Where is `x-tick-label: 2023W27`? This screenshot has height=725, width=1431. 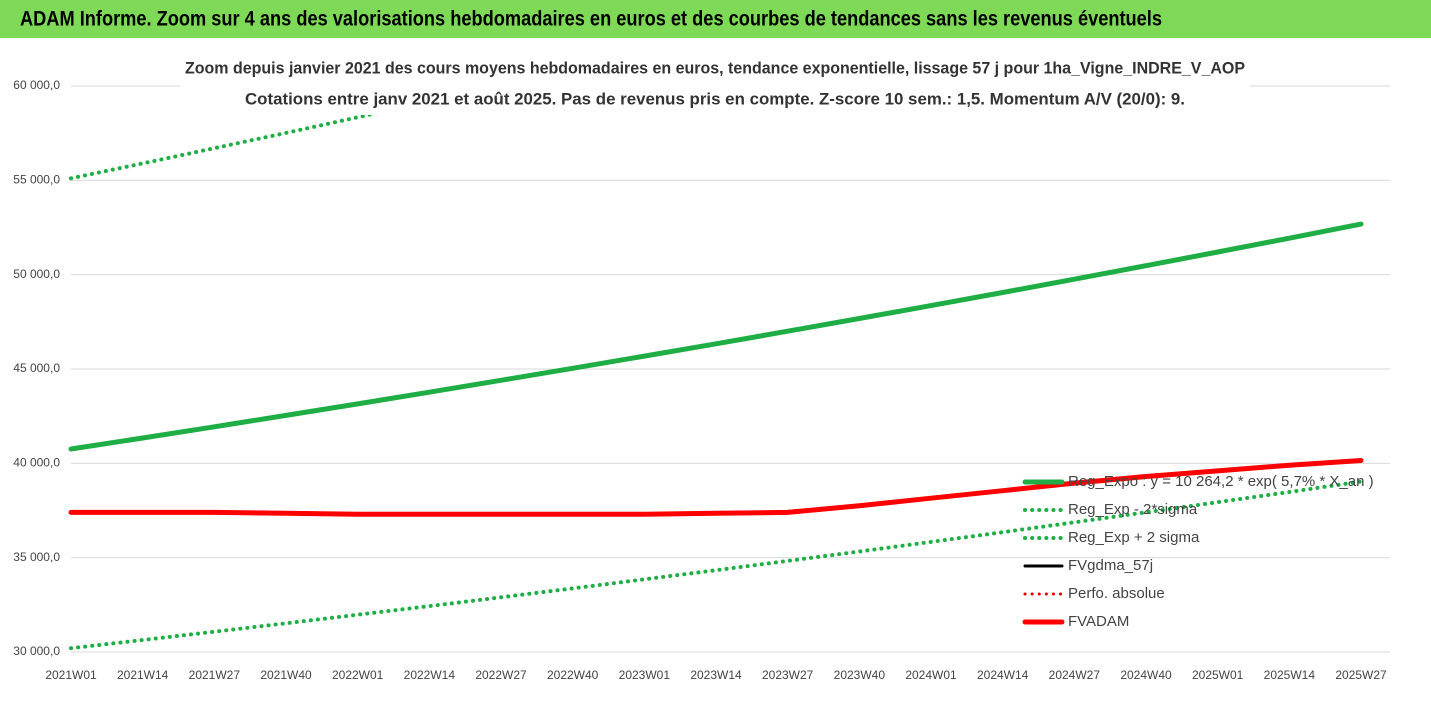
x-tick-label: 2023W27 is located at coordinates (788, 675).